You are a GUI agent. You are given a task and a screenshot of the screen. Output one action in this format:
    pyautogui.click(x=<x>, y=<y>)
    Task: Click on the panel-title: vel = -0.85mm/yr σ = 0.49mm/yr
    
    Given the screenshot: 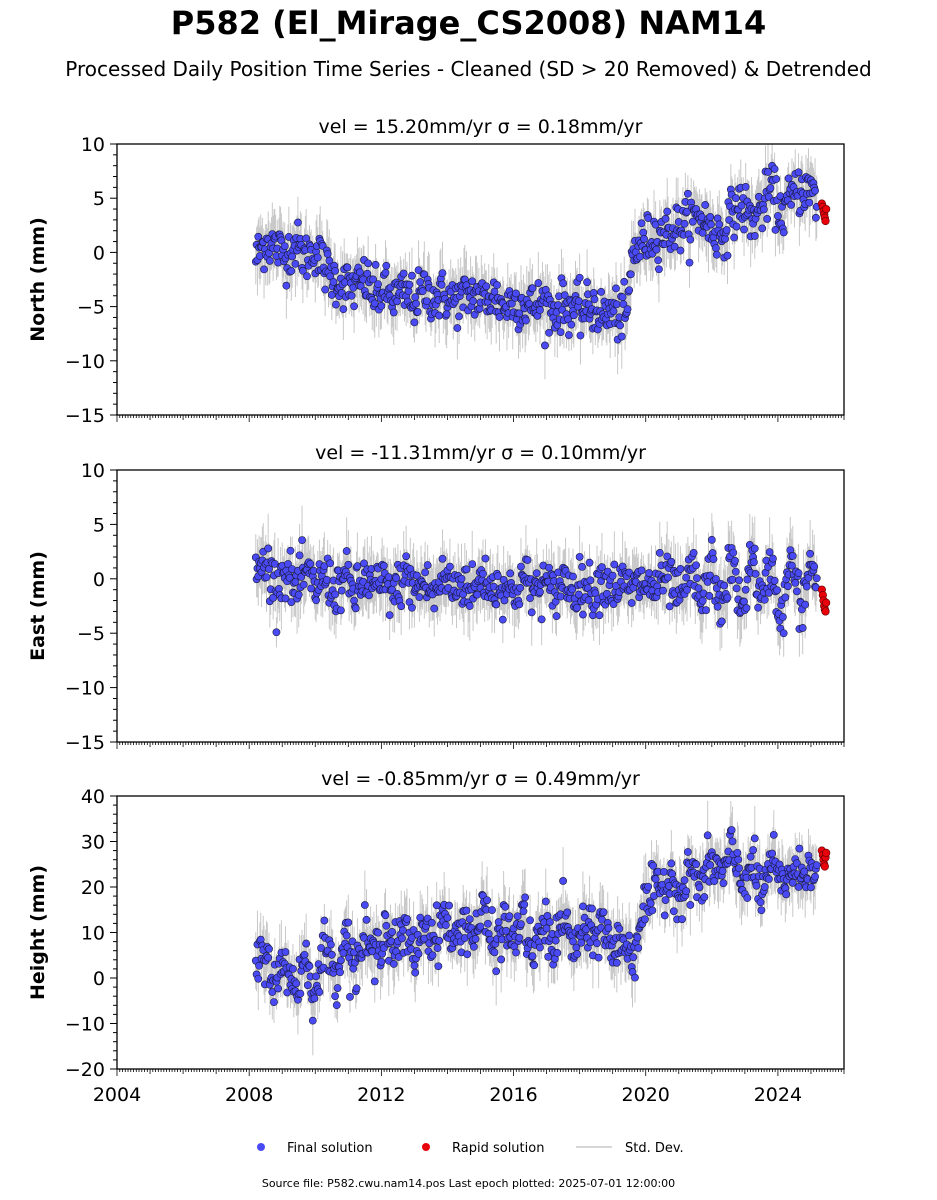 What is the action you would take?
    pyautogui.click(x=480, y=779)
    